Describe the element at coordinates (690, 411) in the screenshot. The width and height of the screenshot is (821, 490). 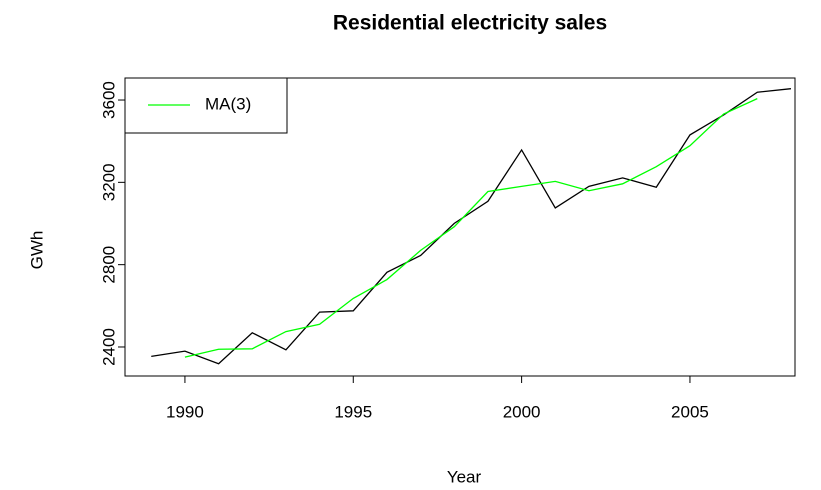
I see `x-tick-label: 2005` at that location.